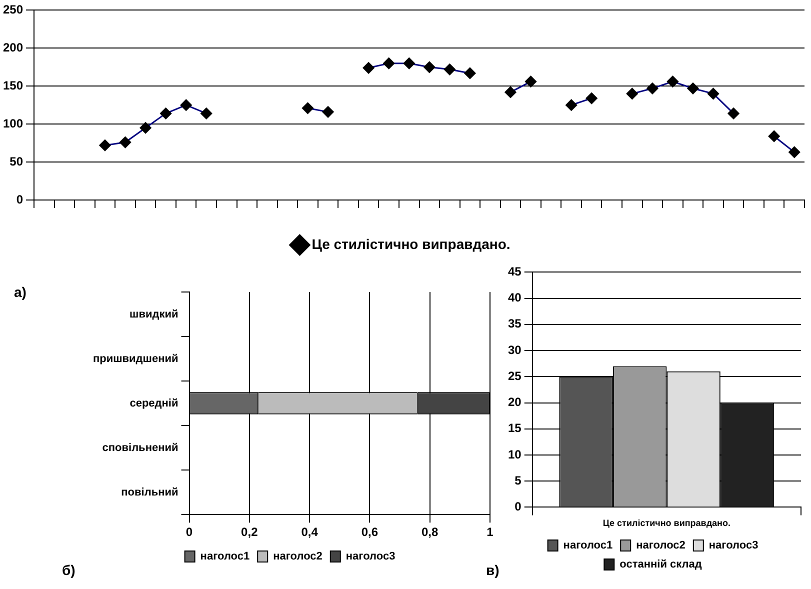  Describe the element at coordinates (17, 161) in the screenshot. I see `y-tick-label: 50` at that location.